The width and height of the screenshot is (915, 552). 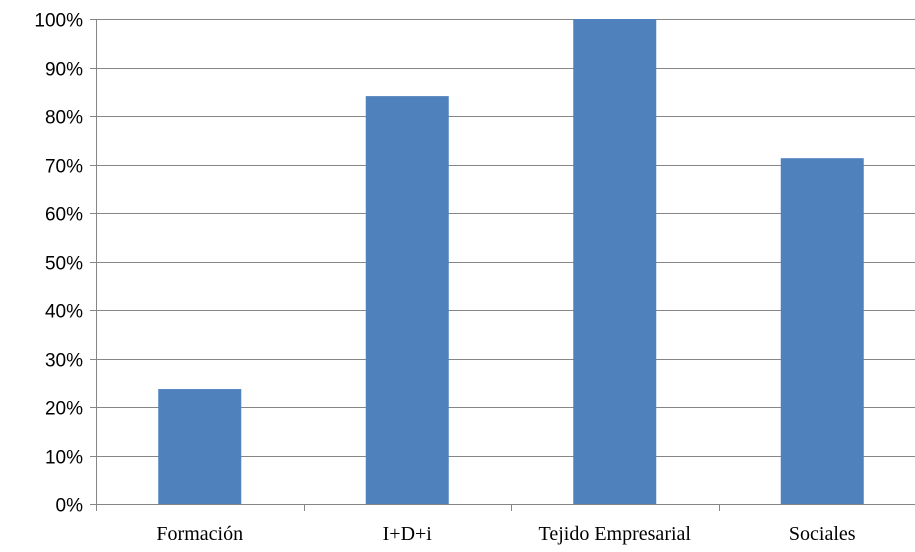 I want to click on y-tick-label: 0%, so click(x=70, y=506).